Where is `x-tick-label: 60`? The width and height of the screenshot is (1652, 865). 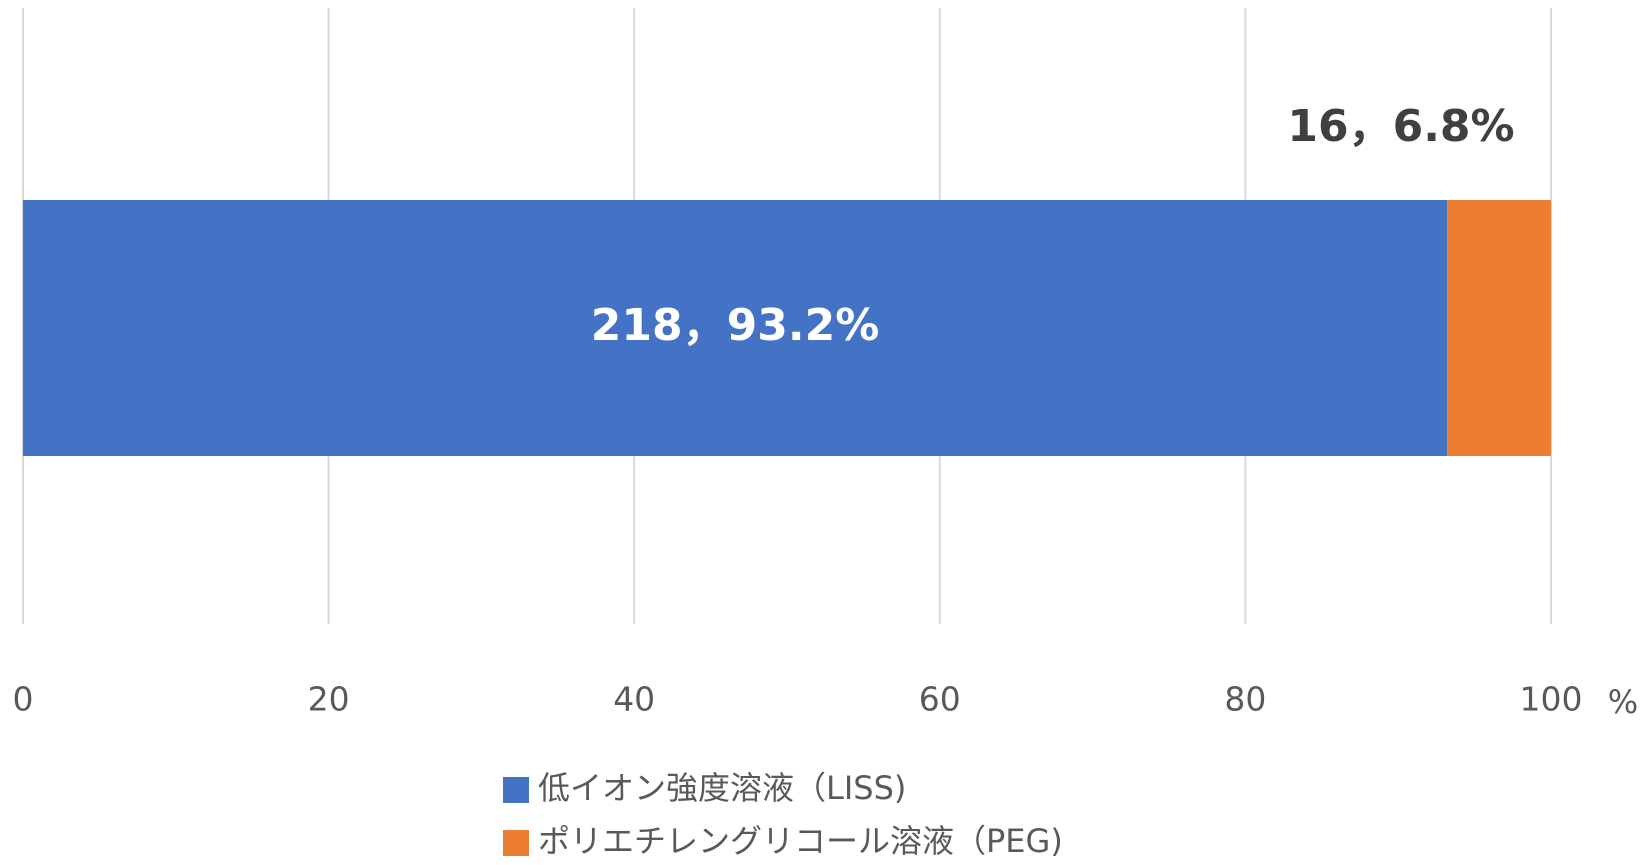
x-tick-label: 60 is located at coordinates (940, 699).